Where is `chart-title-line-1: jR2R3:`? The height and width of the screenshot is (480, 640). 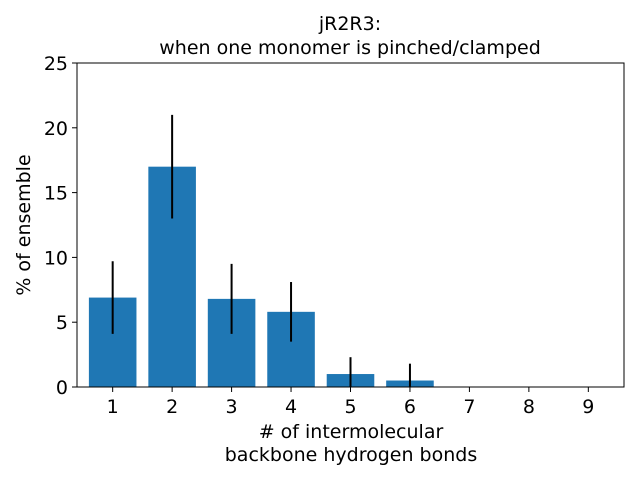 chart-title-line-1: jR2R3: is located at coordinates (349, 24).